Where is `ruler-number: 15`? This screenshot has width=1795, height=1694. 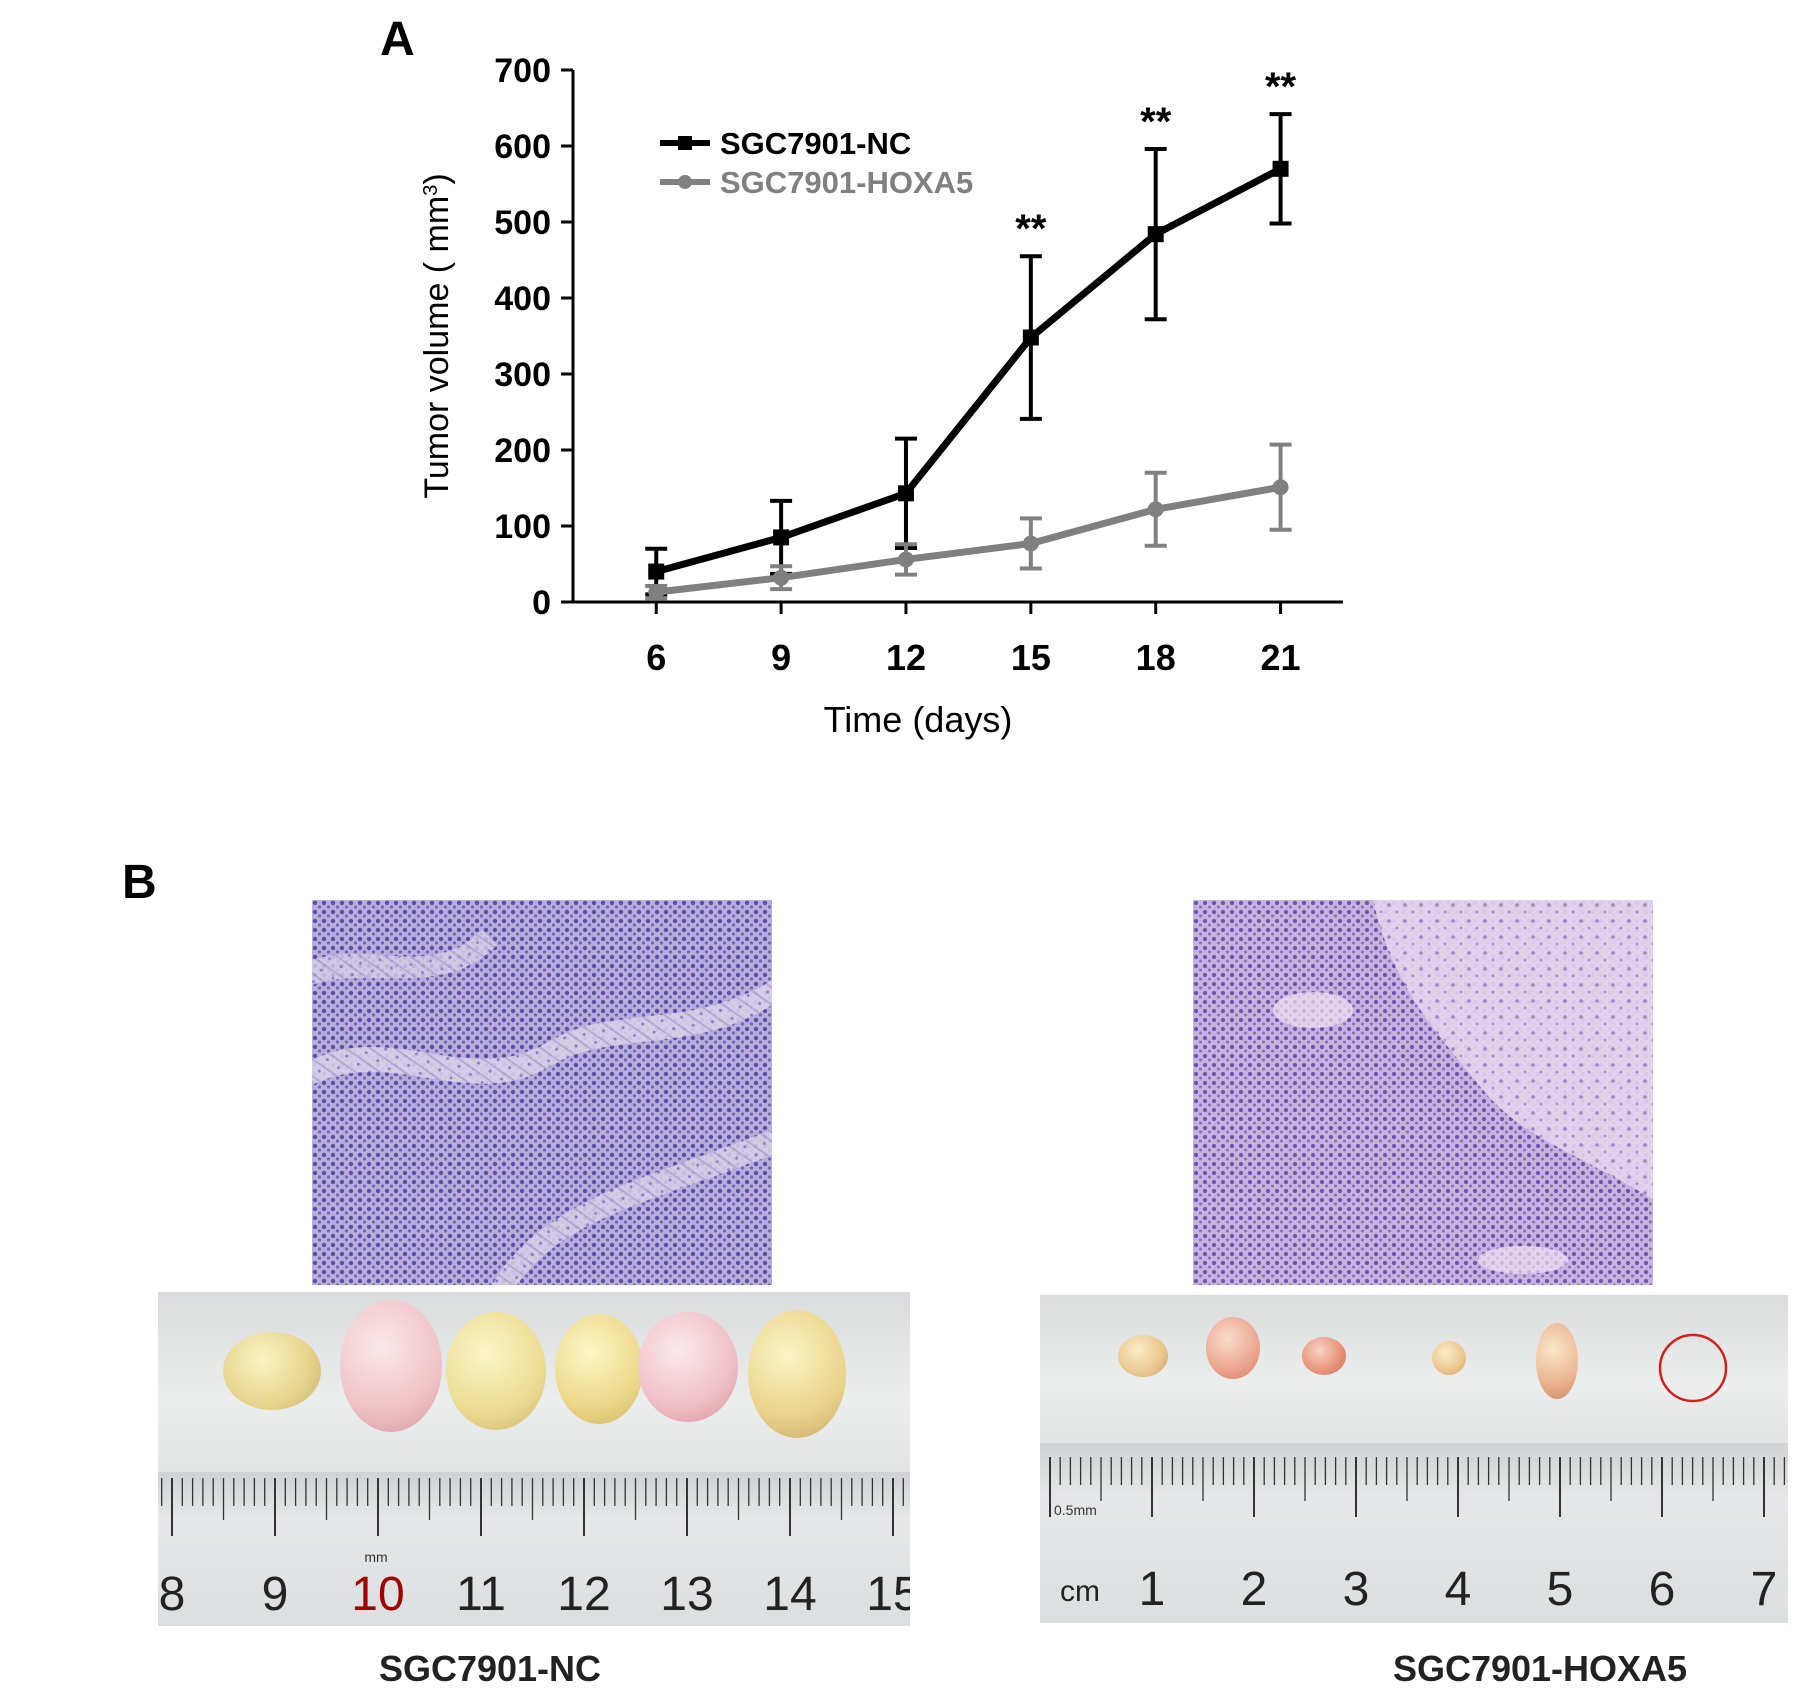 ruler-number: 15 is located at coordinates (888, 1594).